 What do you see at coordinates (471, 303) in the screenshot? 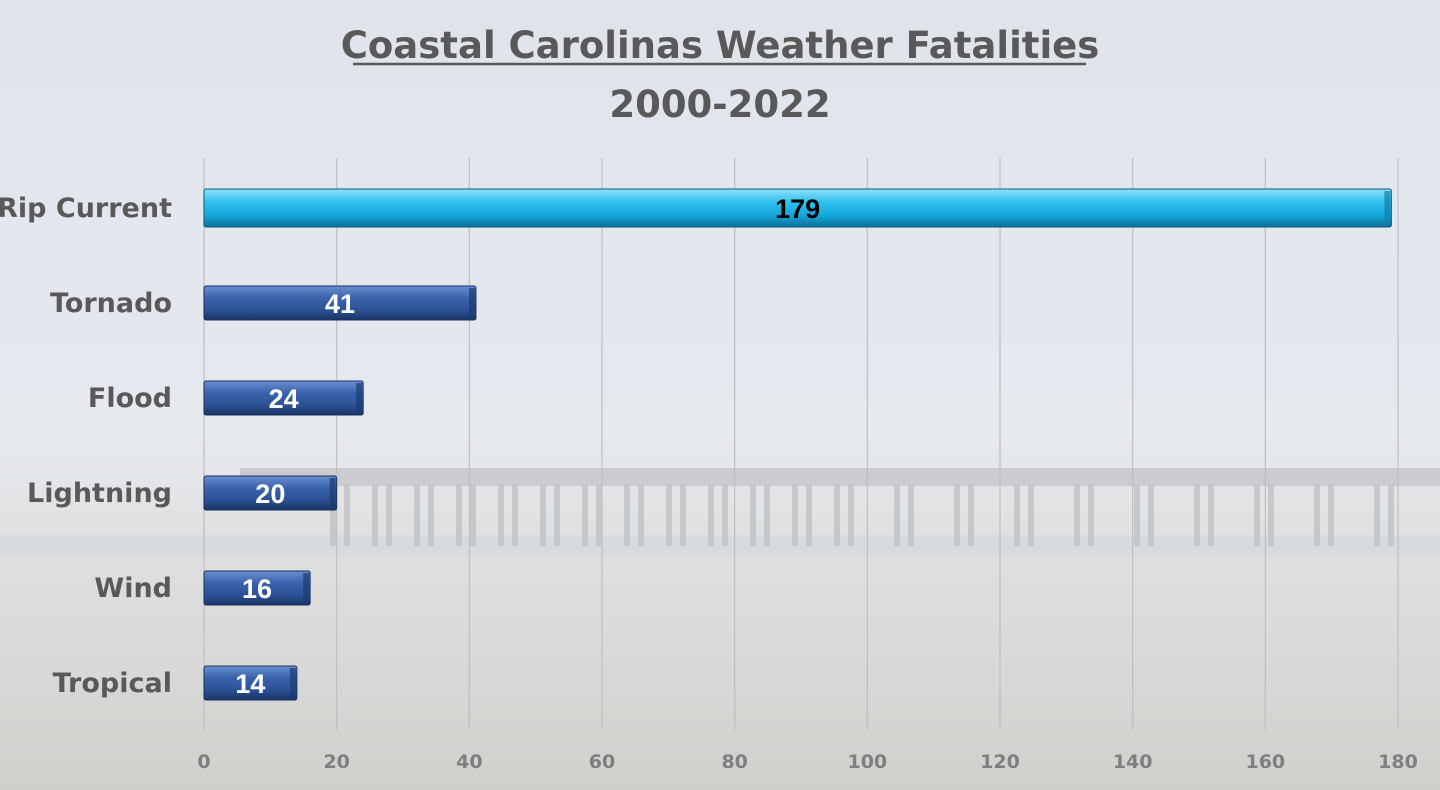
I see `bar-bevel-tornado` at bounding box center [471, 303].